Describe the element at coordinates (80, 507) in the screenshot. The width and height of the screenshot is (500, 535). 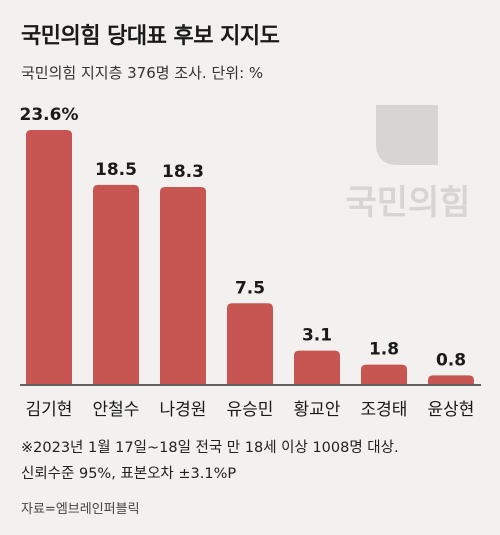
I see `source-text: 자료=엠브레인퍼블릭` at that location.